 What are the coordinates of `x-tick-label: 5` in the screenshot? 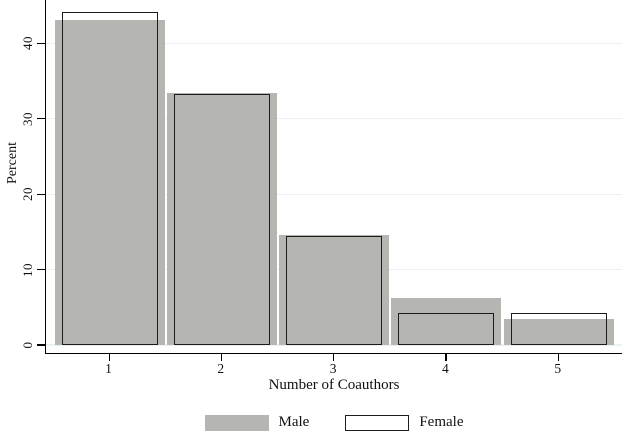 It's located at (558, 368).